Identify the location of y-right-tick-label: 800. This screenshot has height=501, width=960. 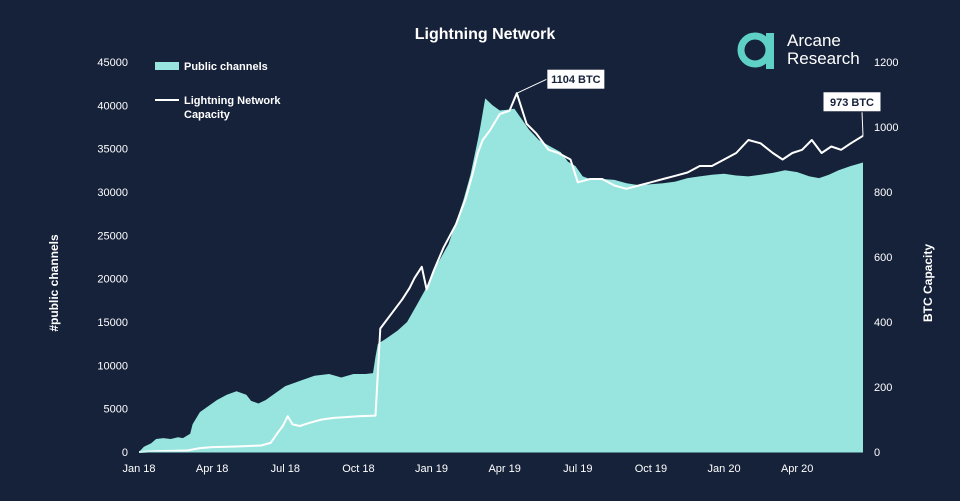
(883, 193).